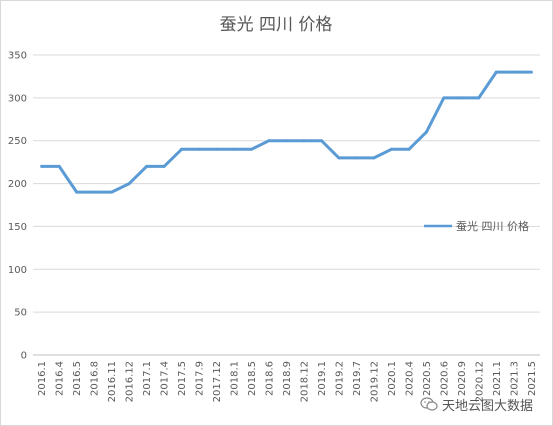 This screenshot has height=426, width=553. I want to click on y-tick-label: 150, so click(17, 227).